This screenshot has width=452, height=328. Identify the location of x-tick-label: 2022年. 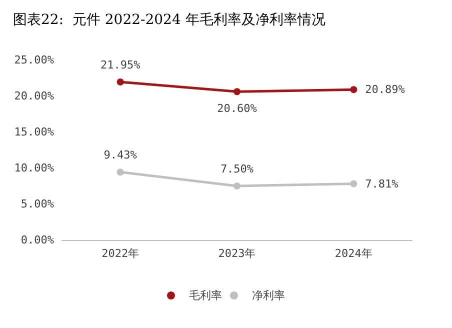
(121, 253).